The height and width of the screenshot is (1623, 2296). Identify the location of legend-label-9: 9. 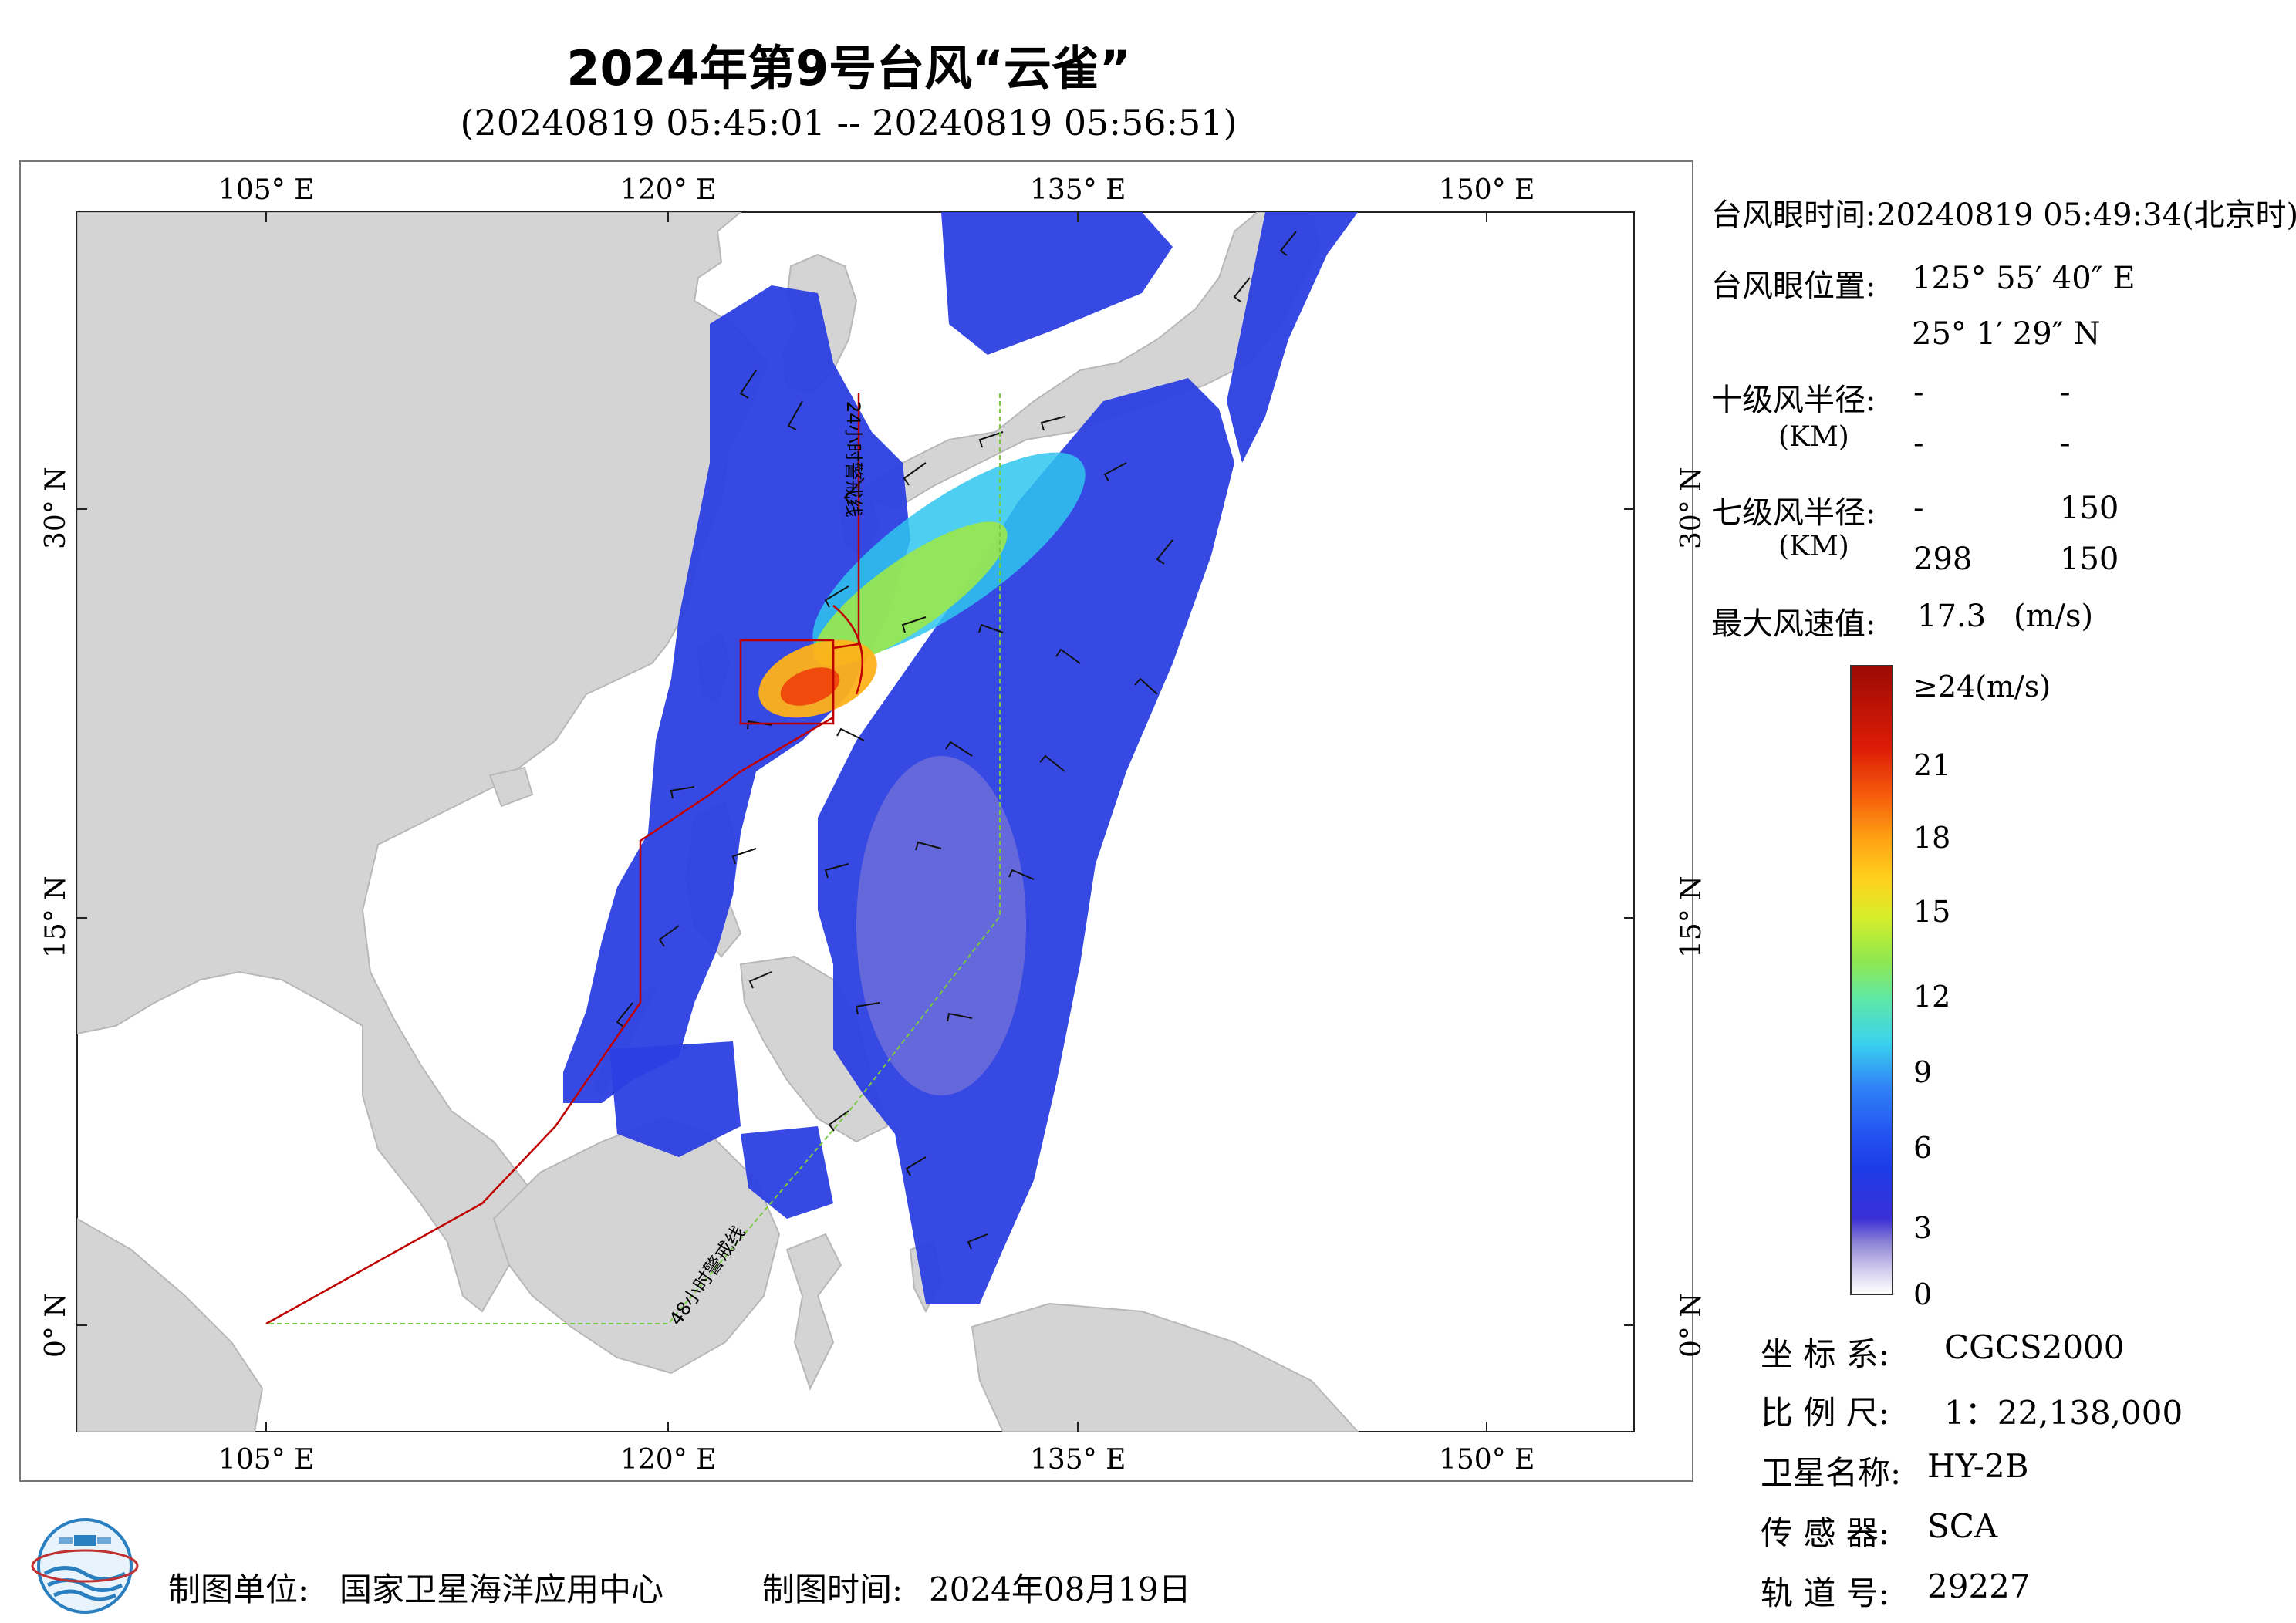
(1923, 1072).